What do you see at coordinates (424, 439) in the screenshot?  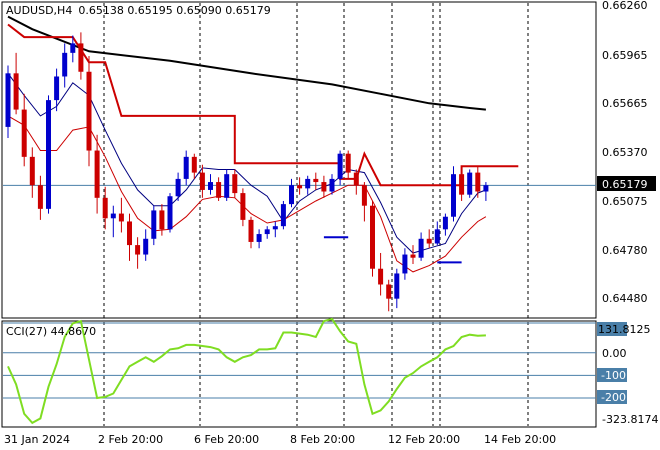 I see `time-label: 12 Feb 20:00` at bounding box center [424, 439].